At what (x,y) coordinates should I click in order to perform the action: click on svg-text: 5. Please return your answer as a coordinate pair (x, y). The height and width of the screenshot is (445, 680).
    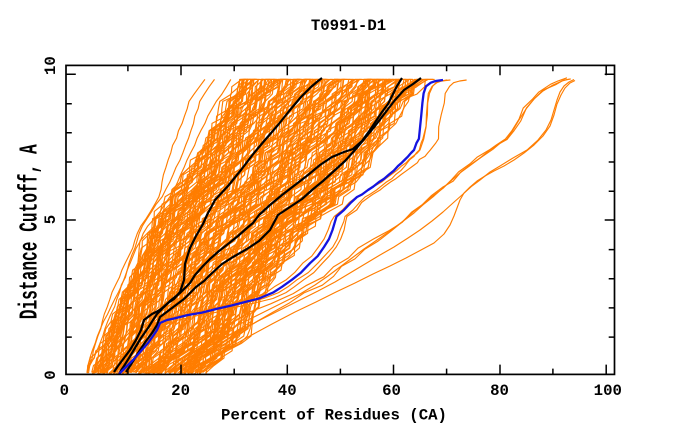
    Looking at the image, I should click on (51, 219).